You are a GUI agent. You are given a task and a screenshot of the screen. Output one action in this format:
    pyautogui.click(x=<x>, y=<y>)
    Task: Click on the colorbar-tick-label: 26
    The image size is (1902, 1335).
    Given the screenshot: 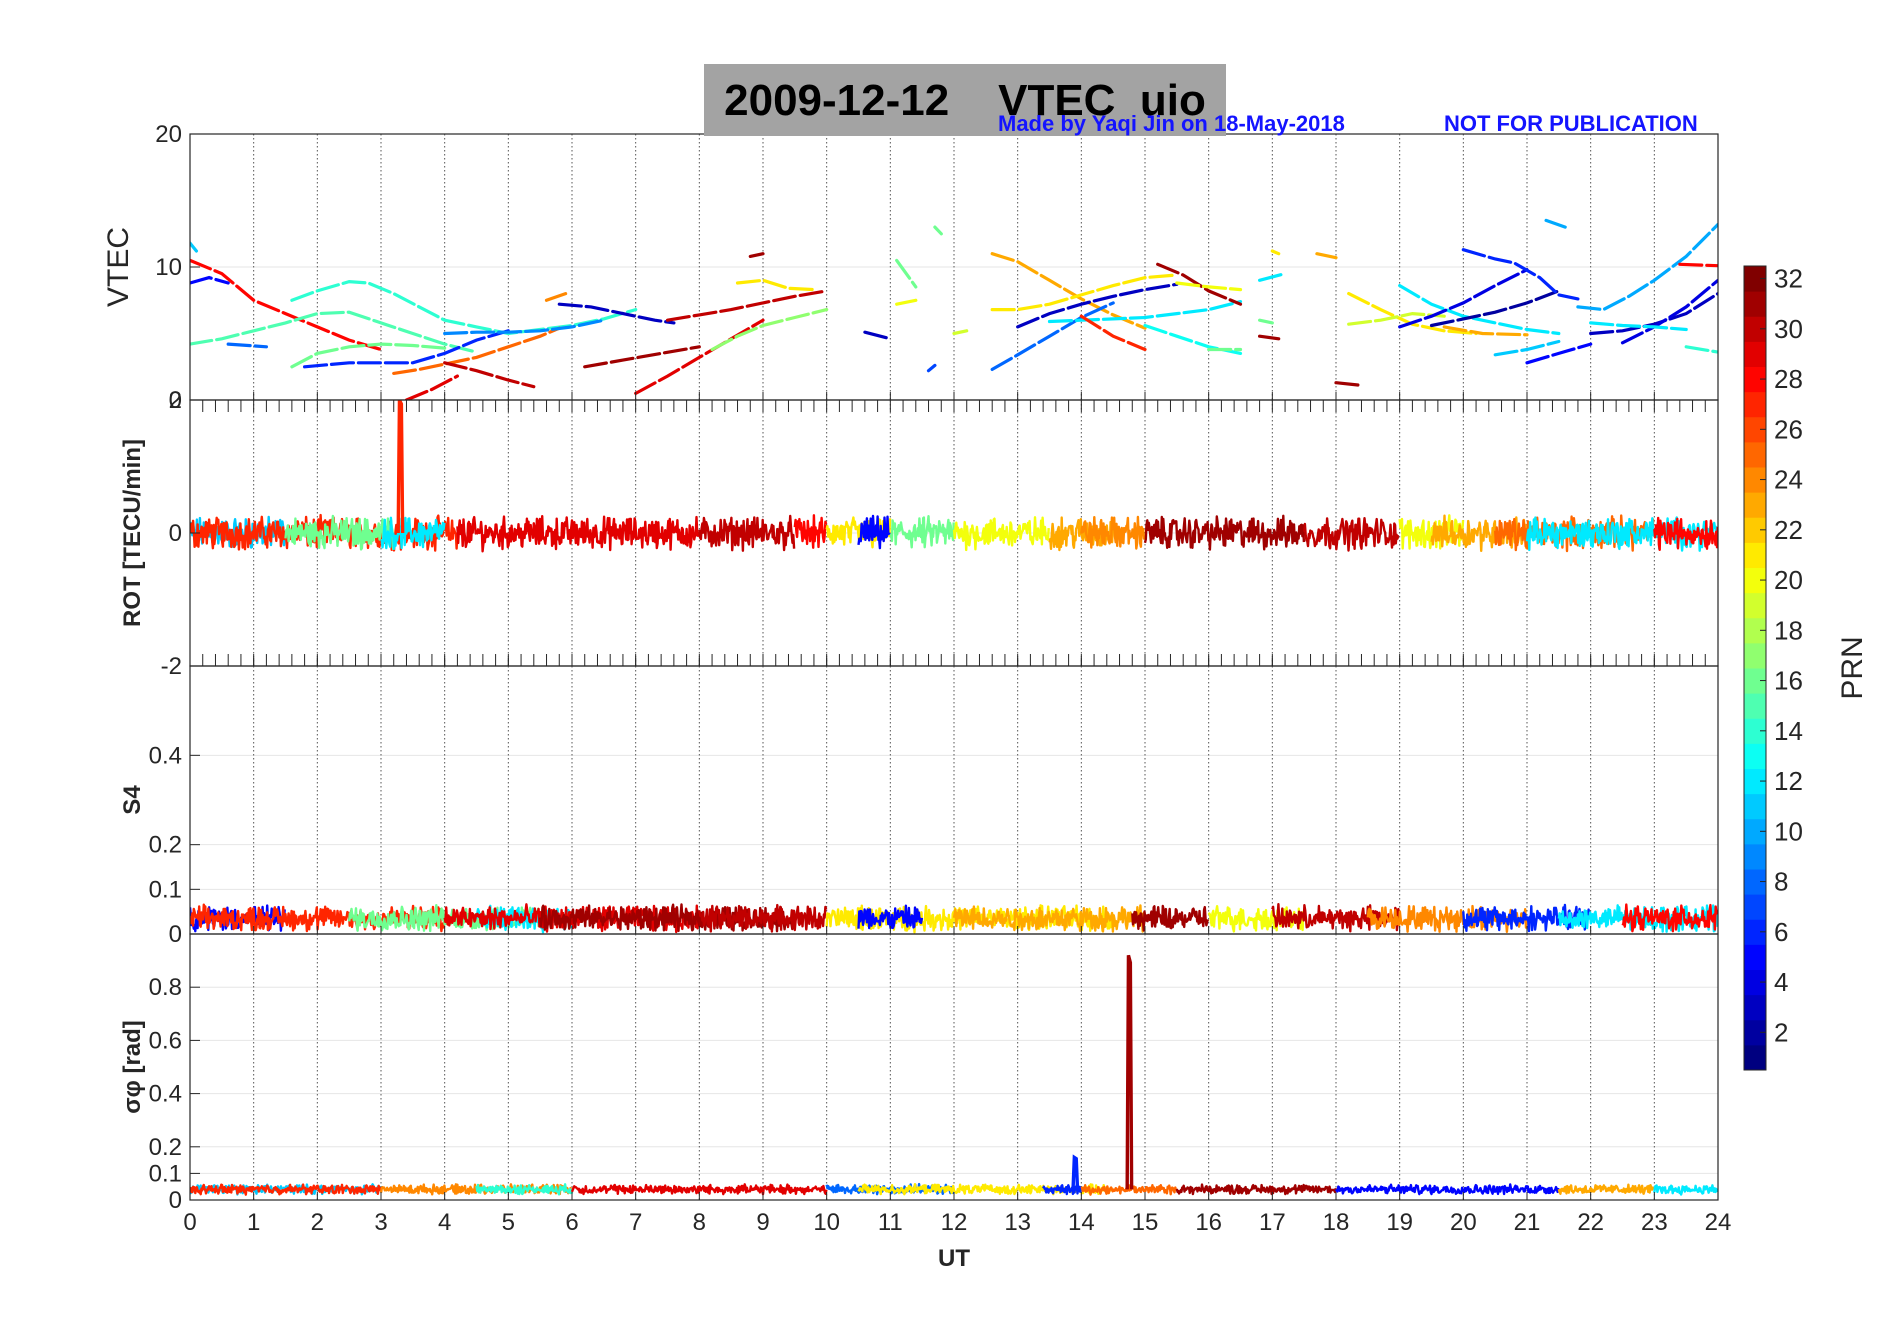 What is the action you would take?
    pyautogui.click(x=1788, y=429)
    